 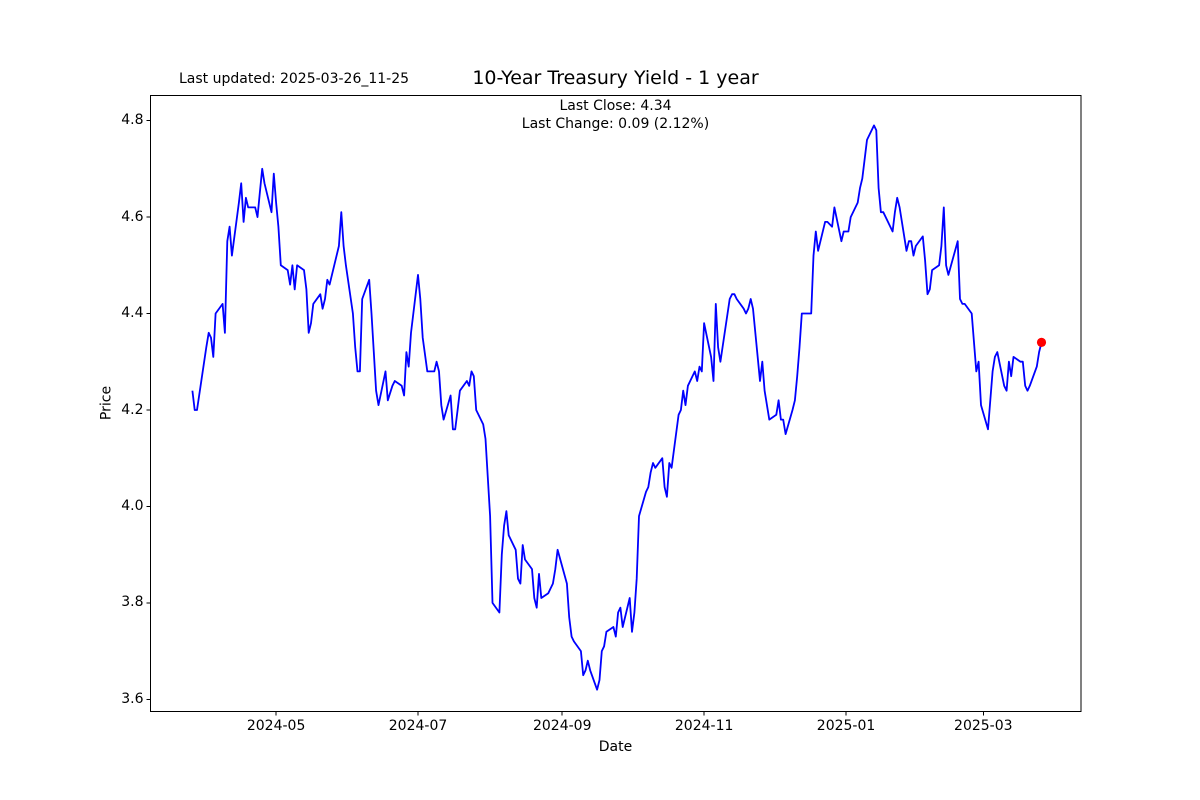 I want to click on y-tick-label: 4.8, so click(x=132, y=120).